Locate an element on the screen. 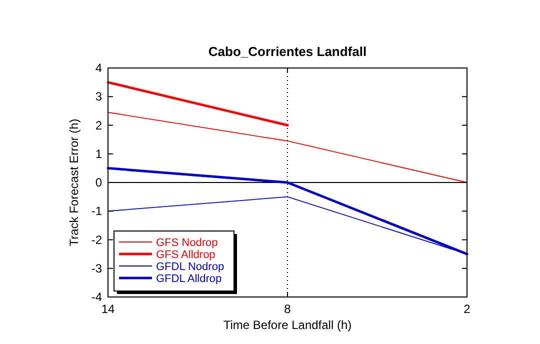 This screenshot has height=344, width=540. legend-label: GFDL Nodrop is located at coordinates (190, 267).